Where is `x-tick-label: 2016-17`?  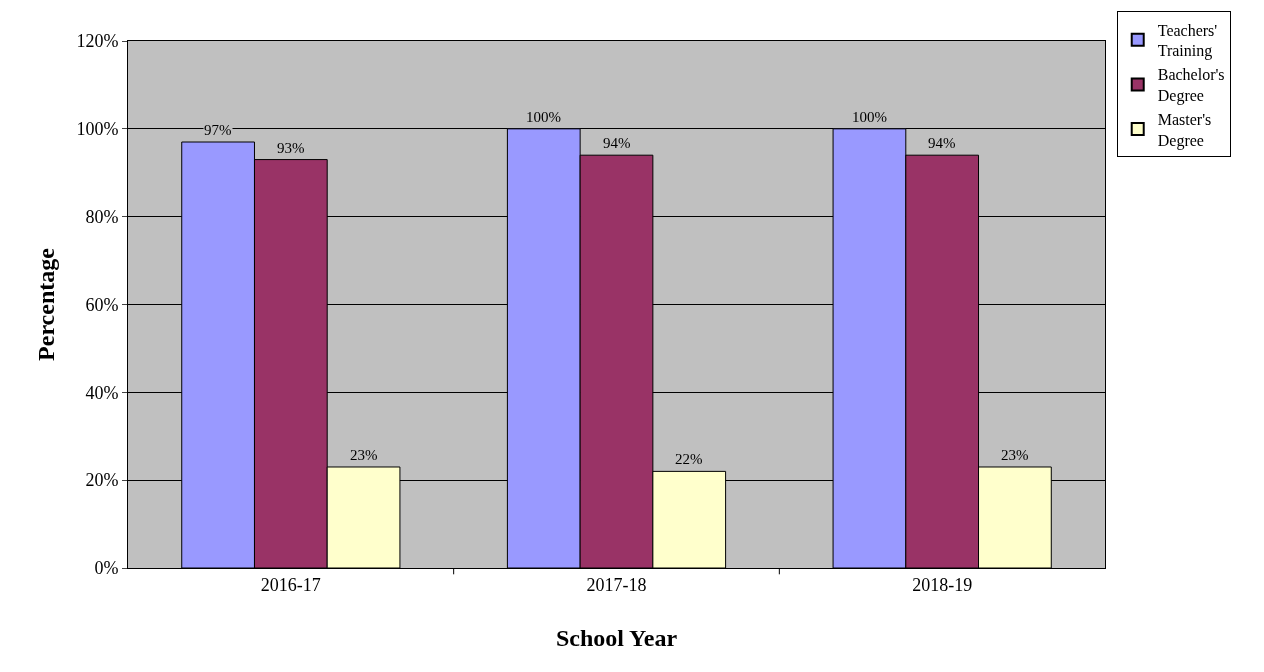 x-tick-label: 2016-17 is located at coordinates (290, 584).